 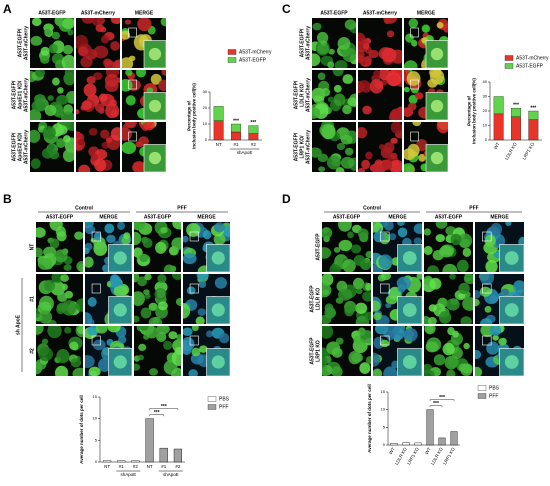 What do you see at coordinates (469, 111) in the screenshot?
I see `y-axis-label: Percentage of` at bounding box center [469, 111].